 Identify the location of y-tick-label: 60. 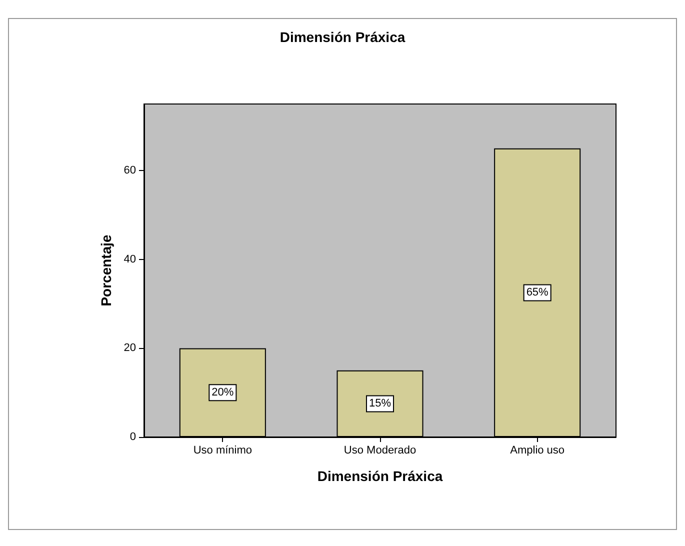
(130, 170).